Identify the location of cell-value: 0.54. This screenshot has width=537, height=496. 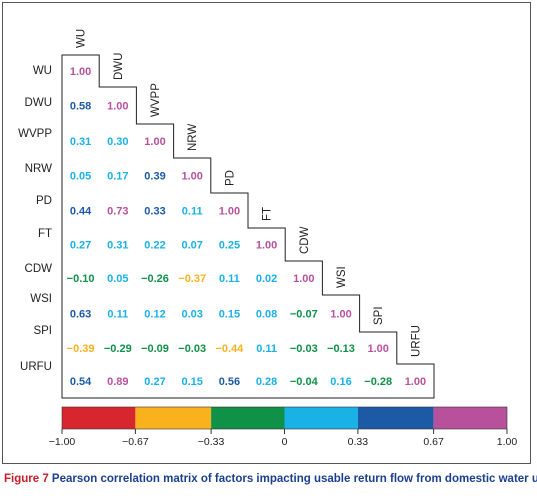
(81, 382).